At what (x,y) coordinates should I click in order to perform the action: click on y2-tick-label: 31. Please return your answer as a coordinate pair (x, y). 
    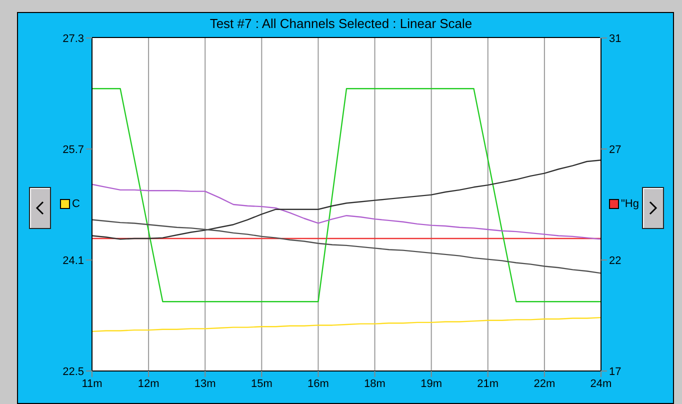
    Looking at the image, I should click on (615, 38).